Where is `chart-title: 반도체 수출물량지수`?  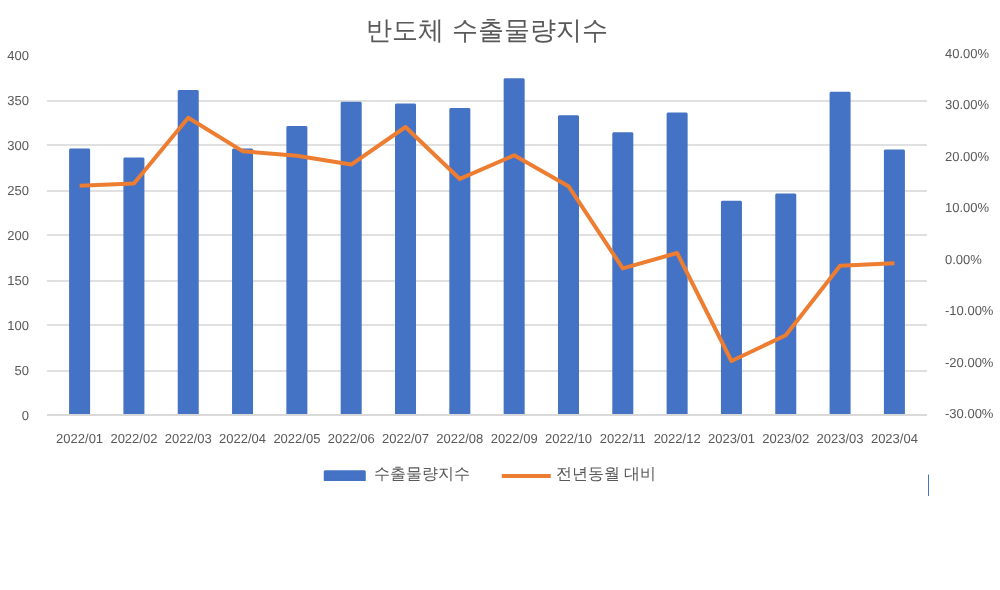
chart-title: 반도체 수출물량지수 is located at coordinates (487, 30).